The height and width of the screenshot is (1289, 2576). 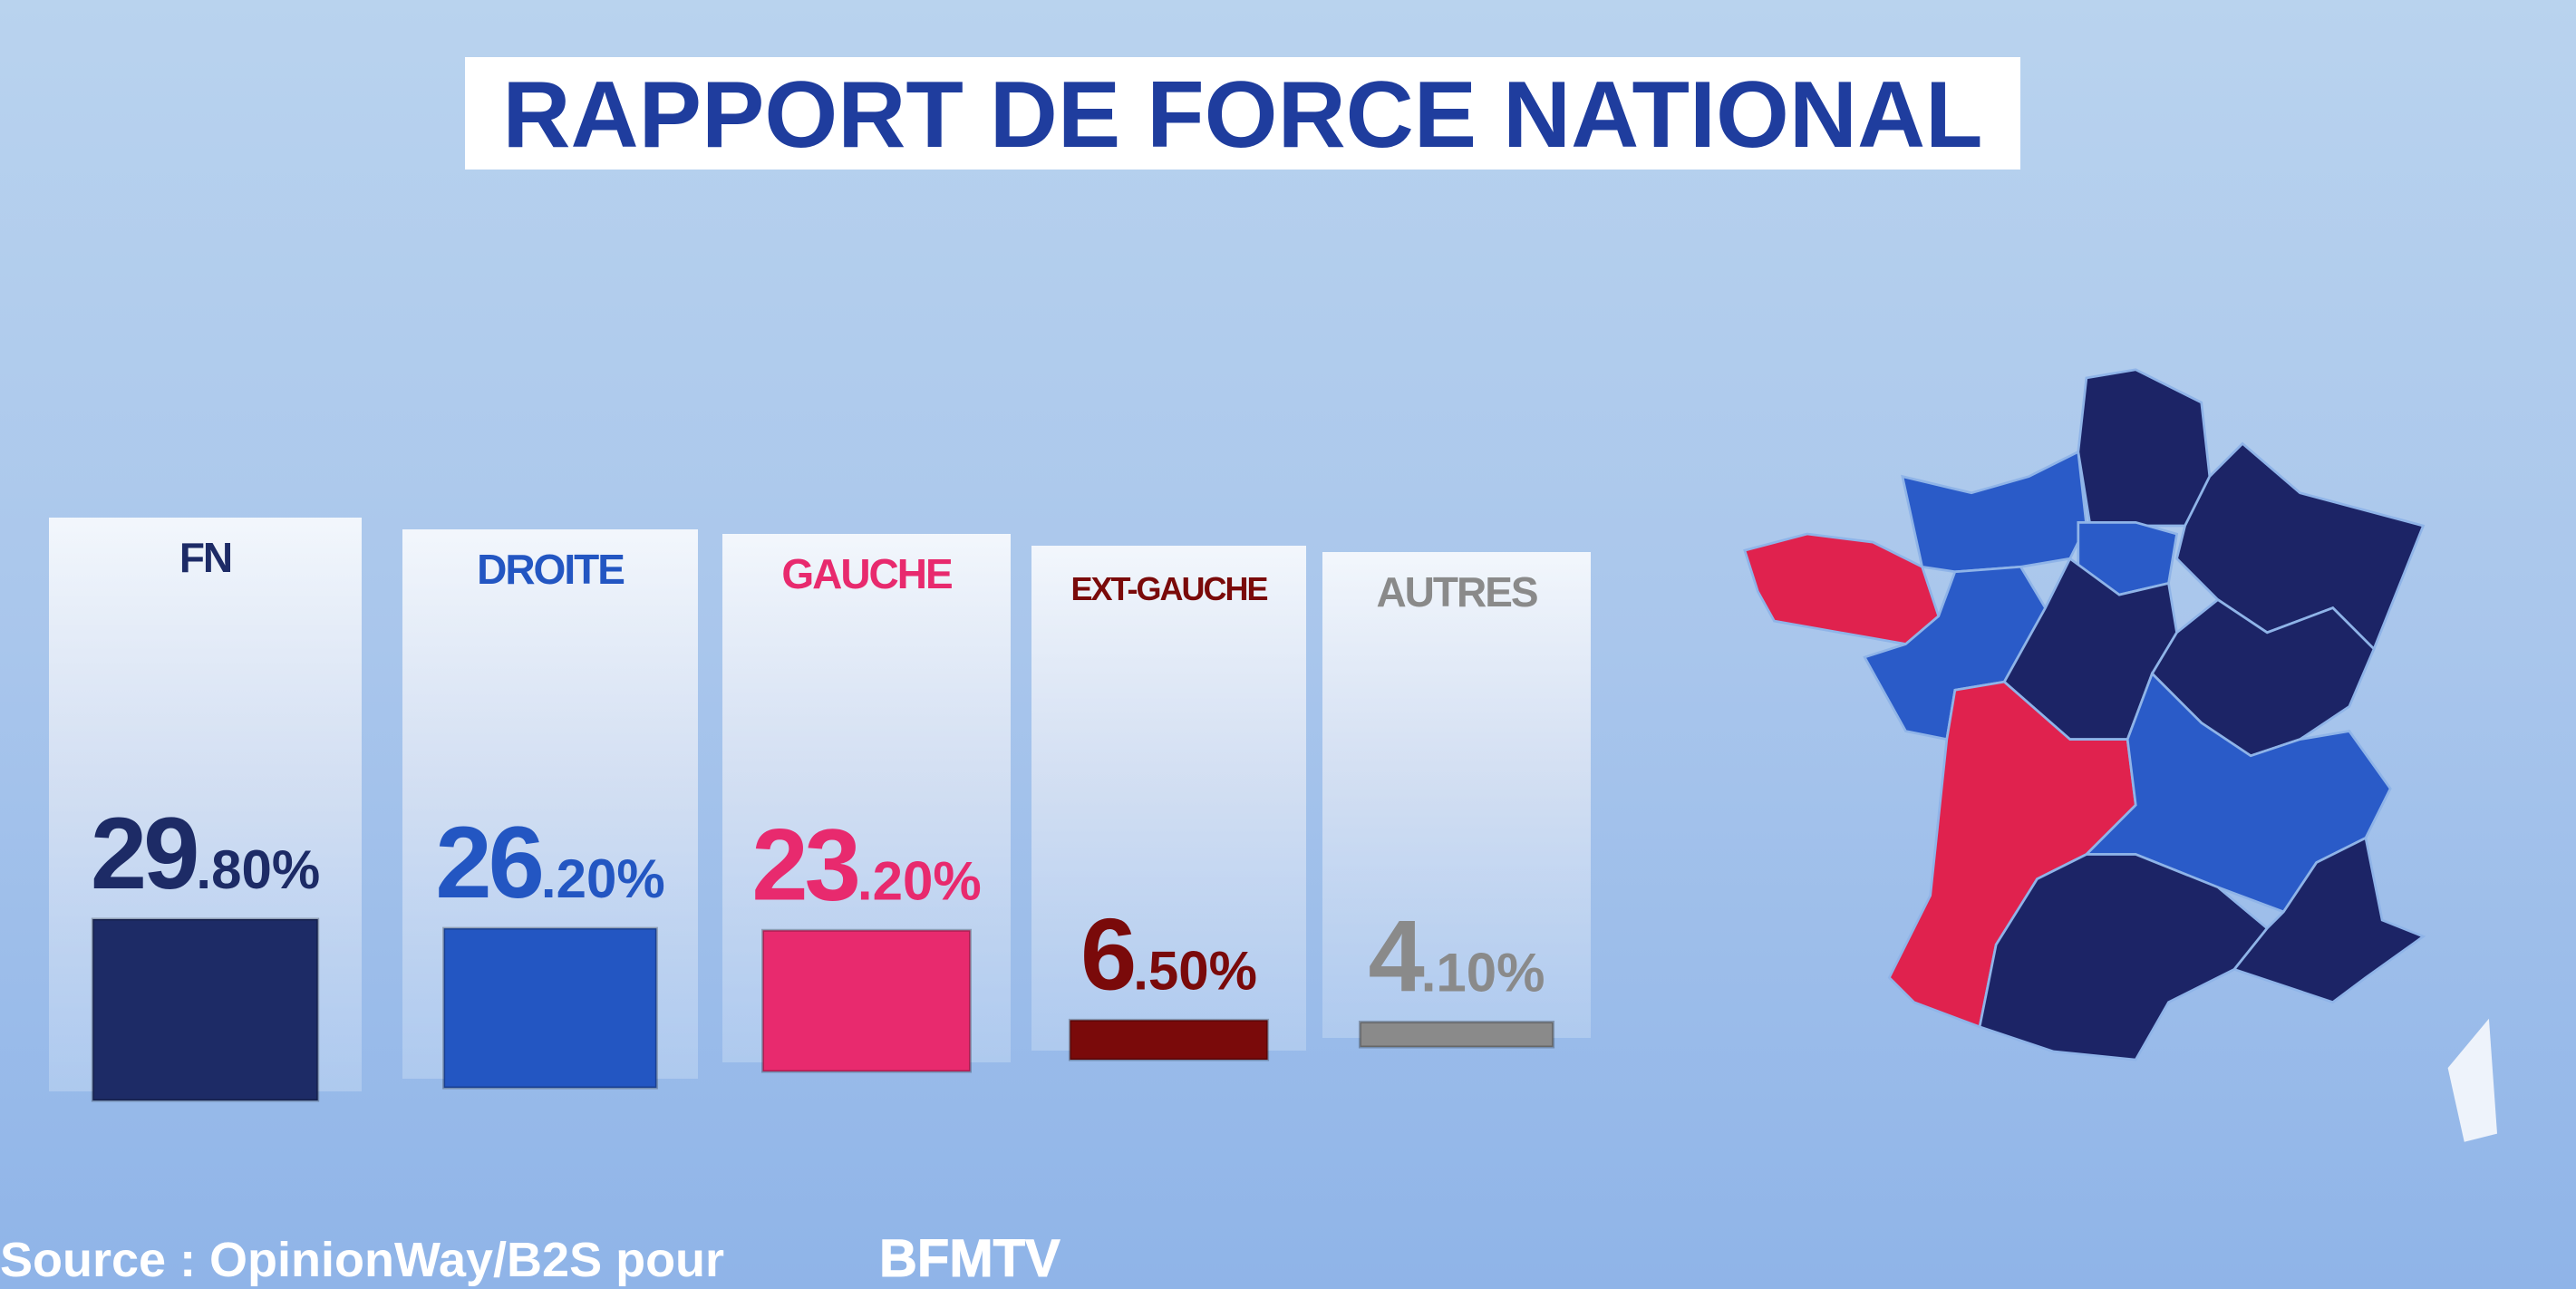 What do you see at coordinates (866, 573) in the screenshot?
I see `category-label: GAUCHE` at bounding box center [866, 573].